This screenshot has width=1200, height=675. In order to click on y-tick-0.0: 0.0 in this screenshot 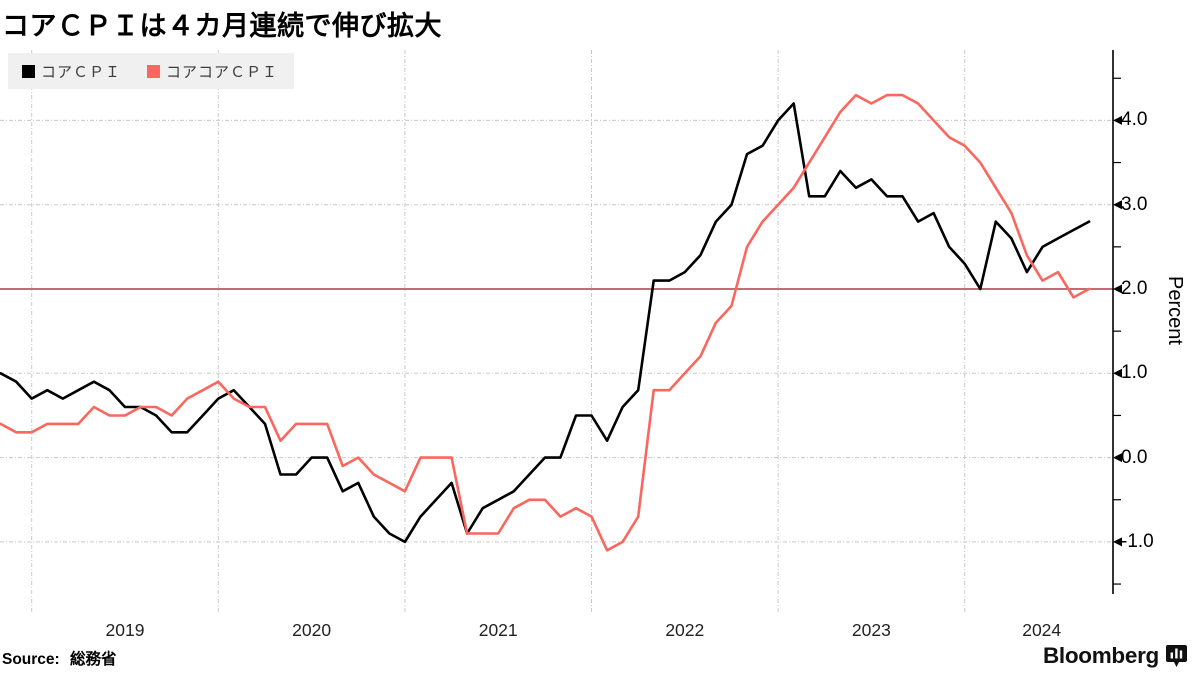, I will do `click(1134, 457)`.